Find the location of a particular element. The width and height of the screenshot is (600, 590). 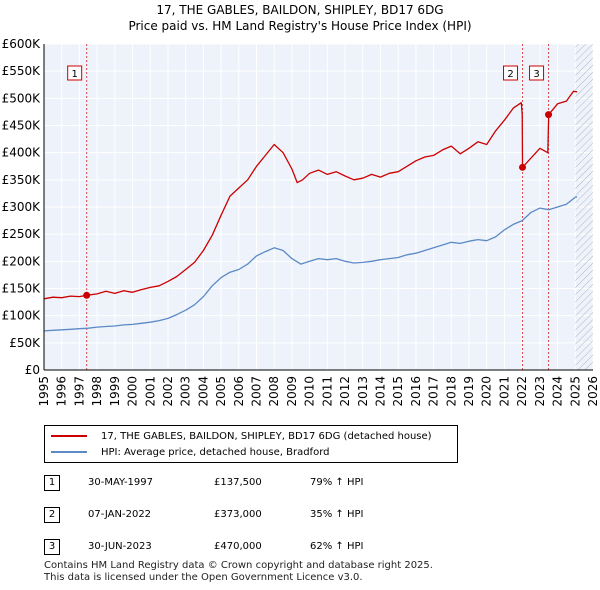

transaction-hpi: 62% ↑ HPI is located at coordinates (337, 546).